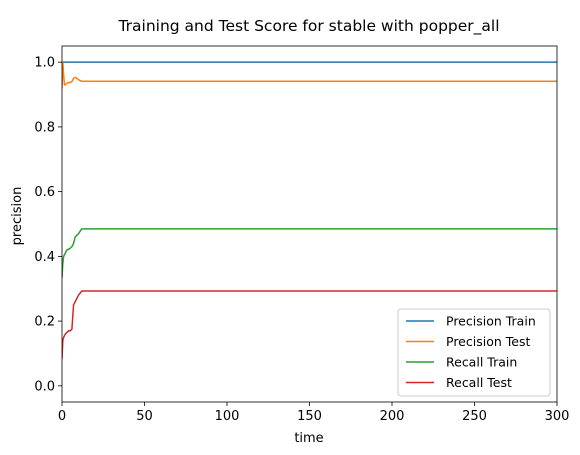  Describe the element at coordinates (62, 416) in the screenshot. I see `x-tick-label: 0` at that location.